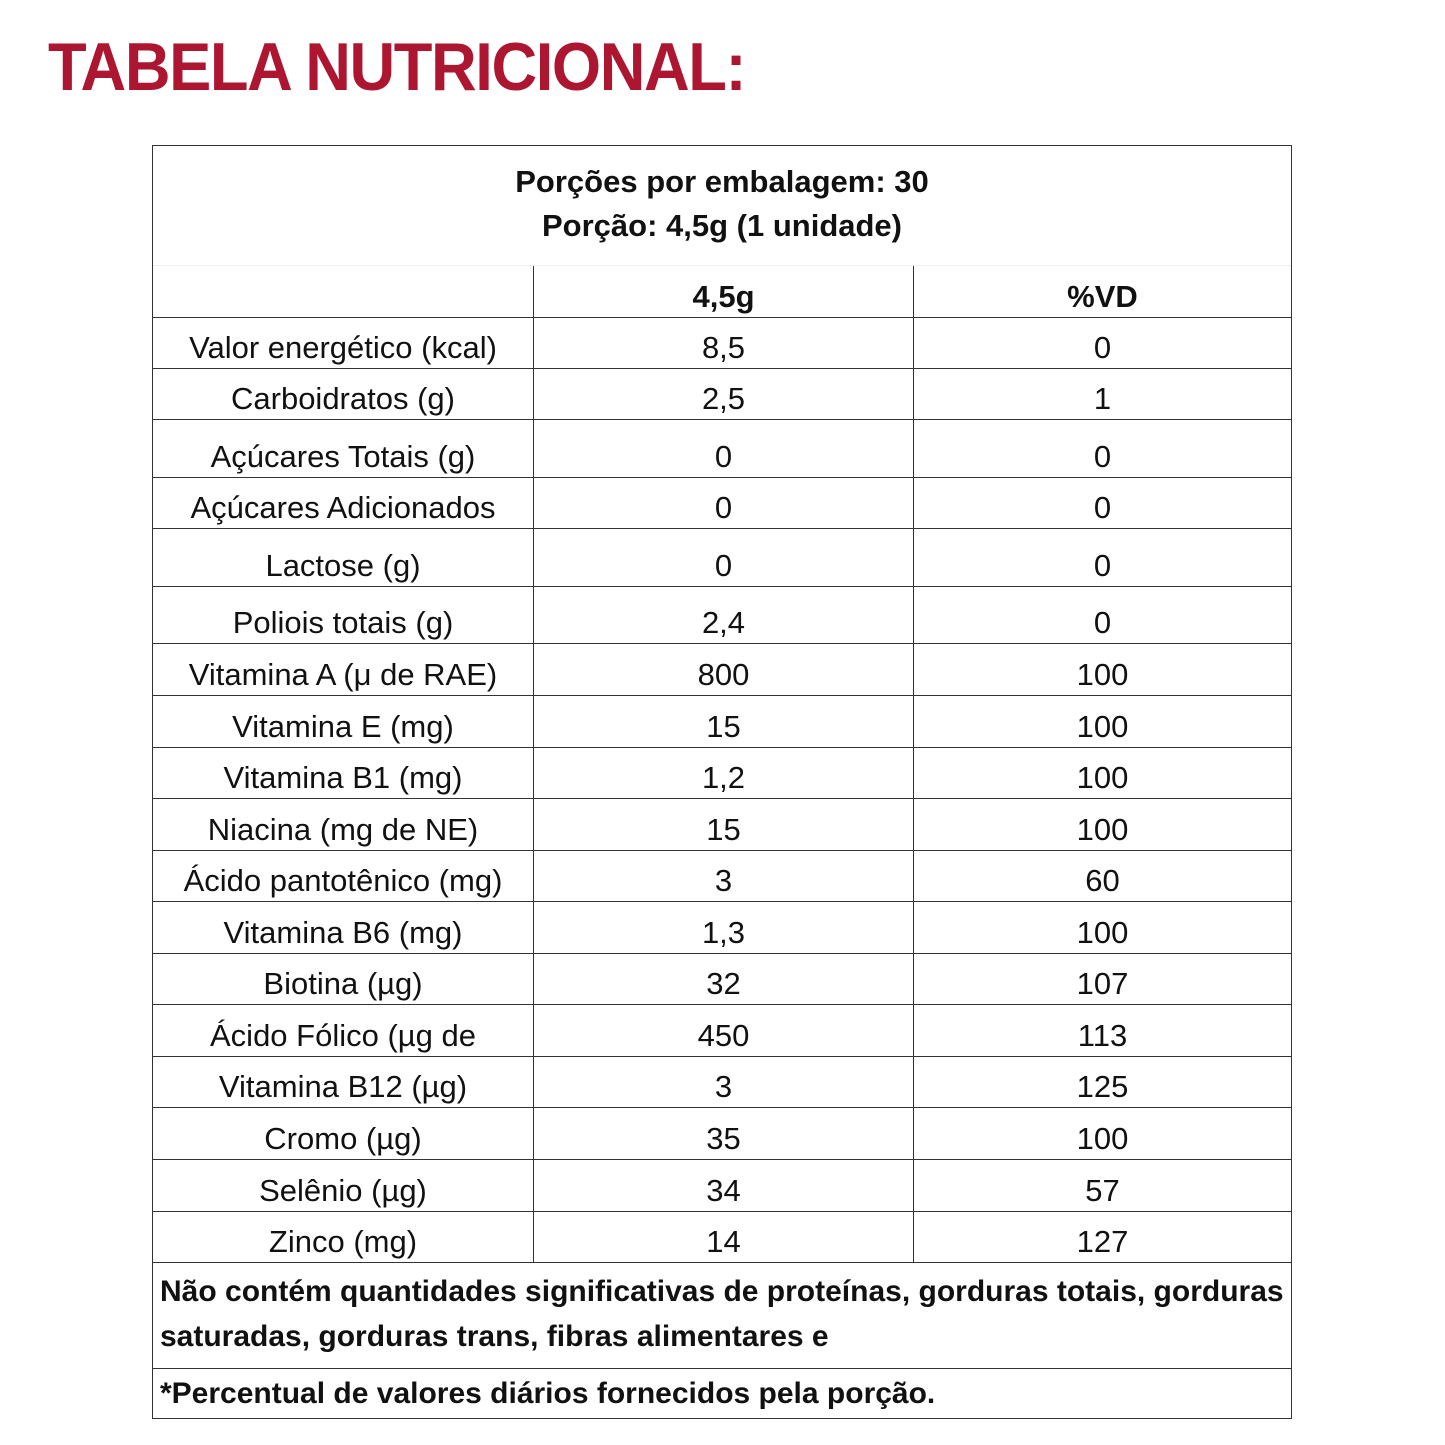  Describe the element at coordinates (343, 1190) in the screenshot. I see `nutrient-name: Selênio (µg)` at that location.